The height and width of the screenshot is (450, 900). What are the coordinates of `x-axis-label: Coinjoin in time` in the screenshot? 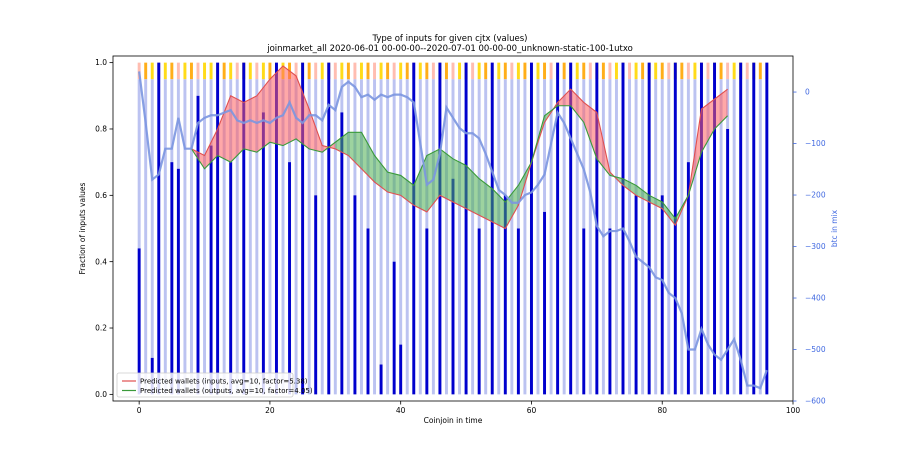 It's located at (453, 420).